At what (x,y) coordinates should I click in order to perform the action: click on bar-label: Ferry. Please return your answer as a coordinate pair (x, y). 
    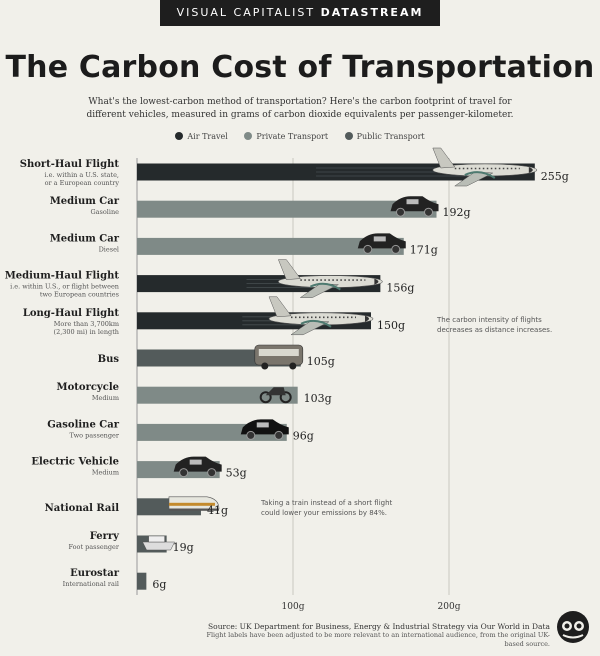
    Looking at the image, I should click on (105, 536).